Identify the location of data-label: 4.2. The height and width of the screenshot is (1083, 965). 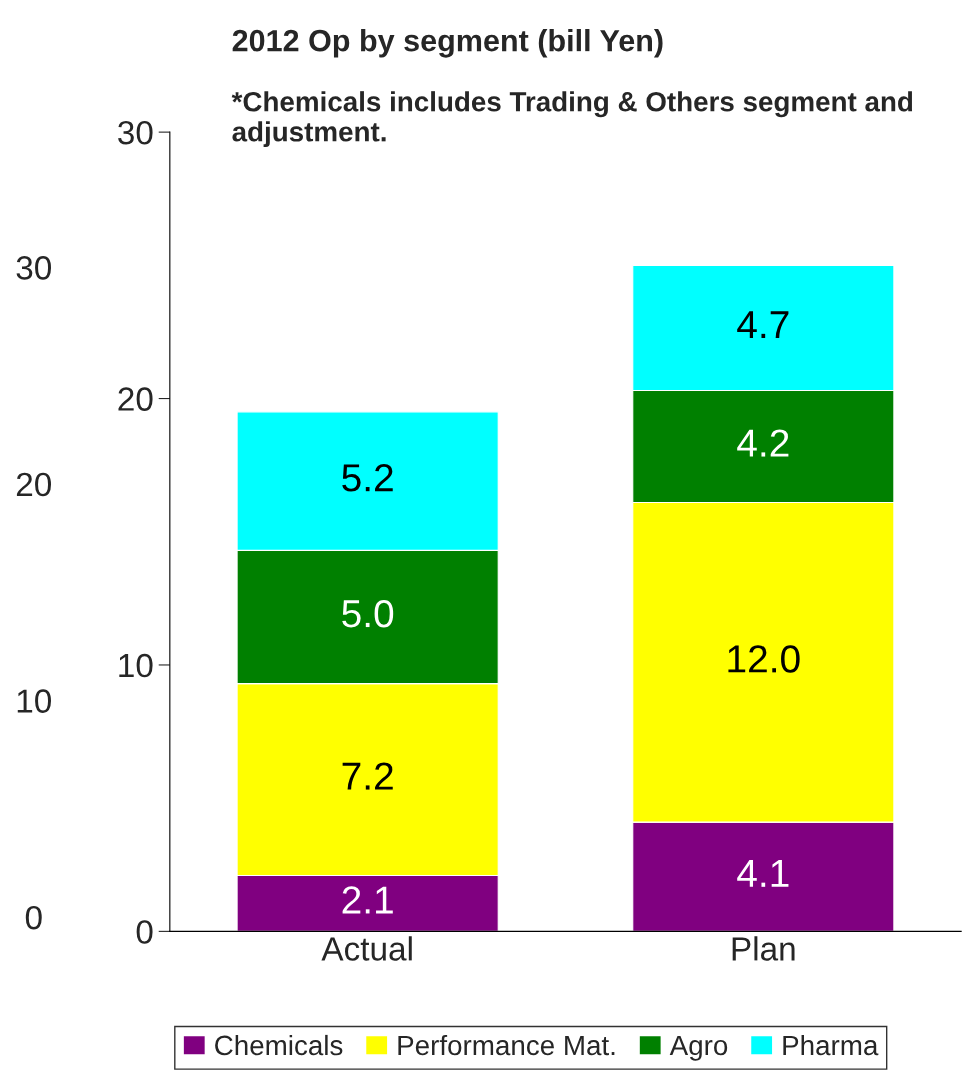
(763, 443).